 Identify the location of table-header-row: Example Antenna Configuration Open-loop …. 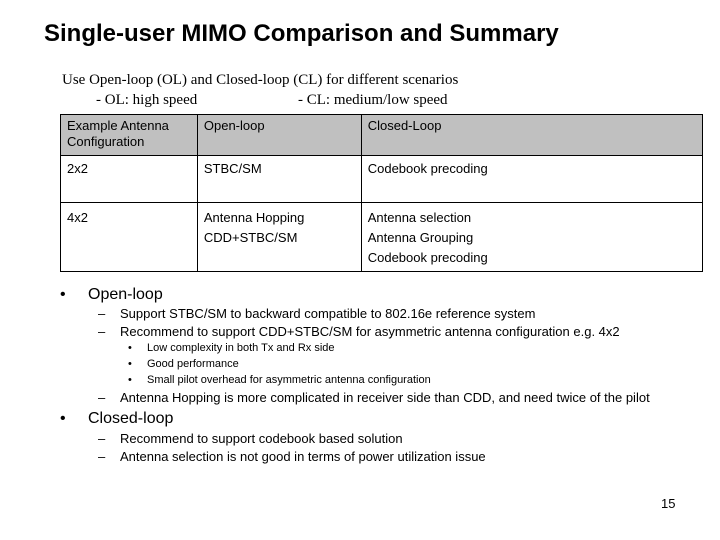
(382, 135).